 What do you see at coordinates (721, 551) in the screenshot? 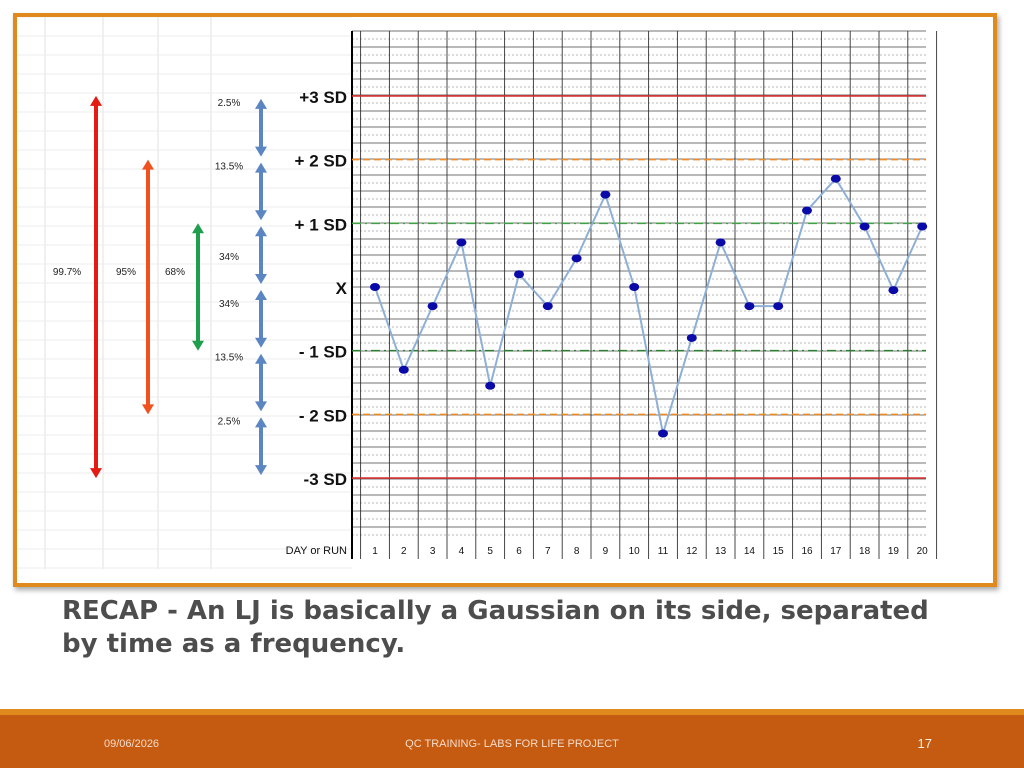
I see `x-tick-label: 13` at bounding box center [721, 551].